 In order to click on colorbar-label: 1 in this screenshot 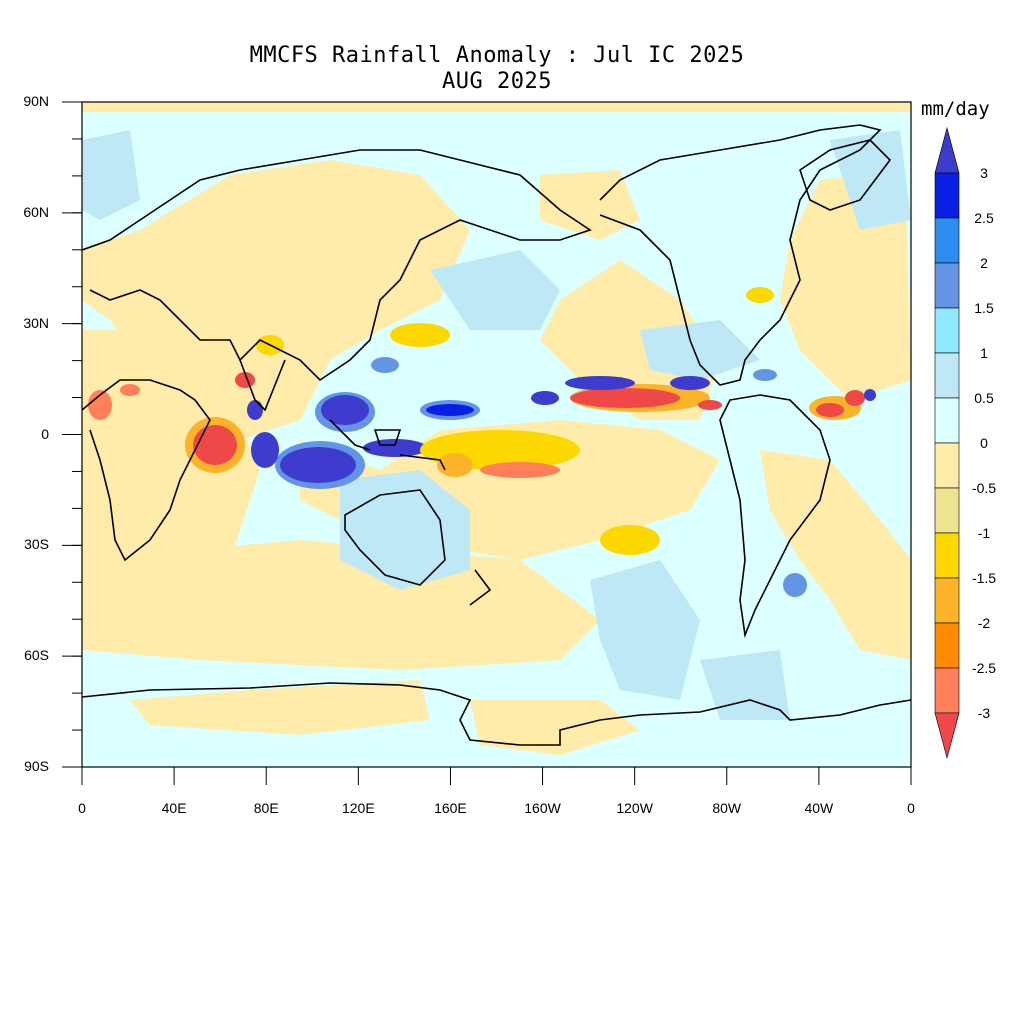, I will do `click(984, 353)`.